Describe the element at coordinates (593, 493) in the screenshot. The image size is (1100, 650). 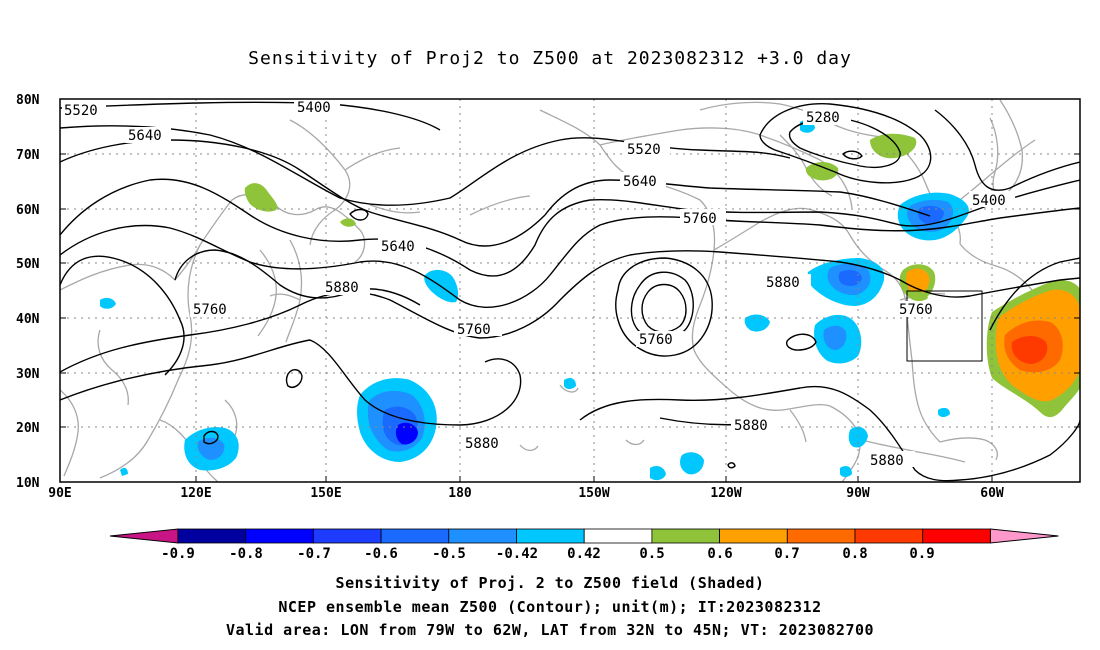
I see `lon-label-150w: 150W` at that location.